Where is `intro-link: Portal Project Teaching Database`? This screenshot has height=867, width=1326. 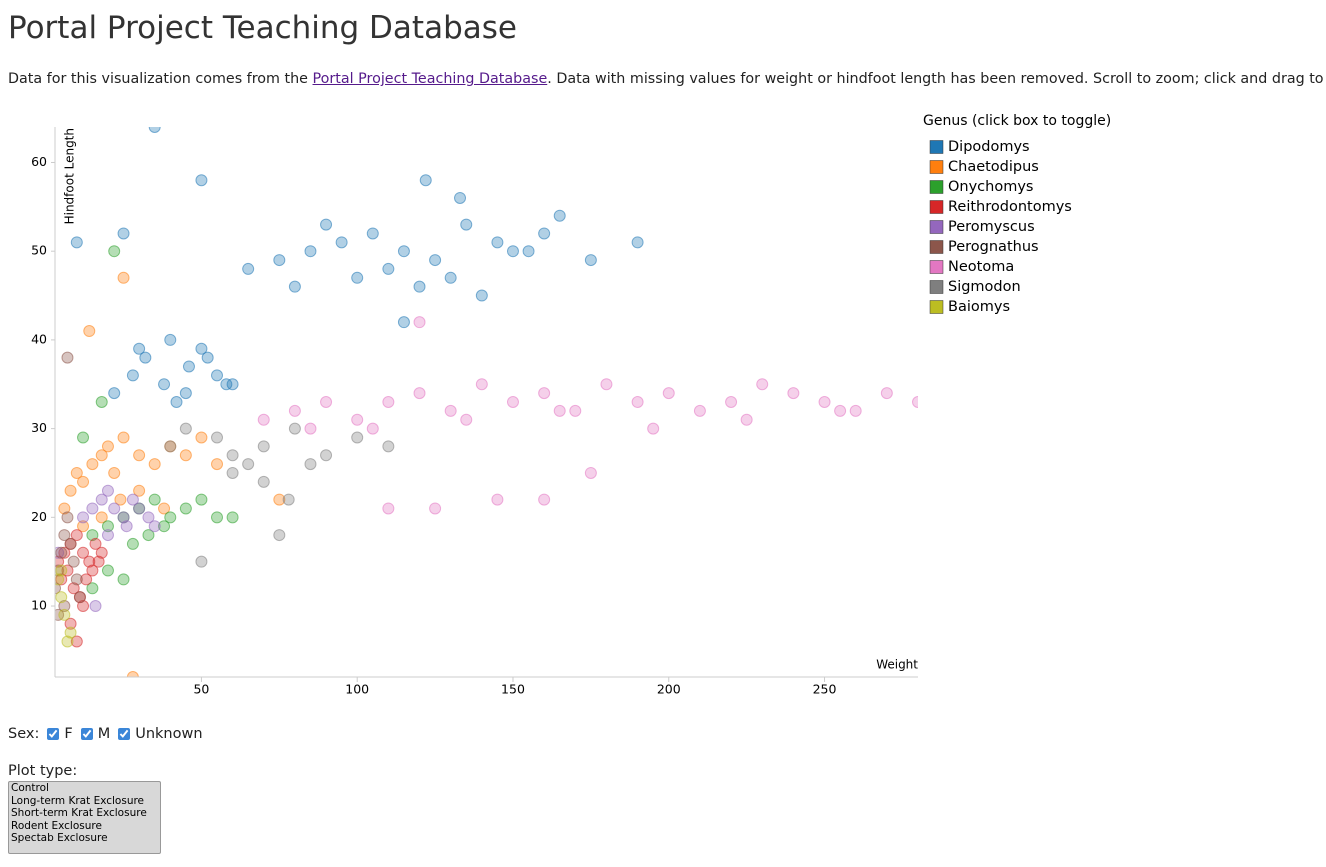
intro-link: Portal Project Teaching Database is located at coordinates (430, 79).